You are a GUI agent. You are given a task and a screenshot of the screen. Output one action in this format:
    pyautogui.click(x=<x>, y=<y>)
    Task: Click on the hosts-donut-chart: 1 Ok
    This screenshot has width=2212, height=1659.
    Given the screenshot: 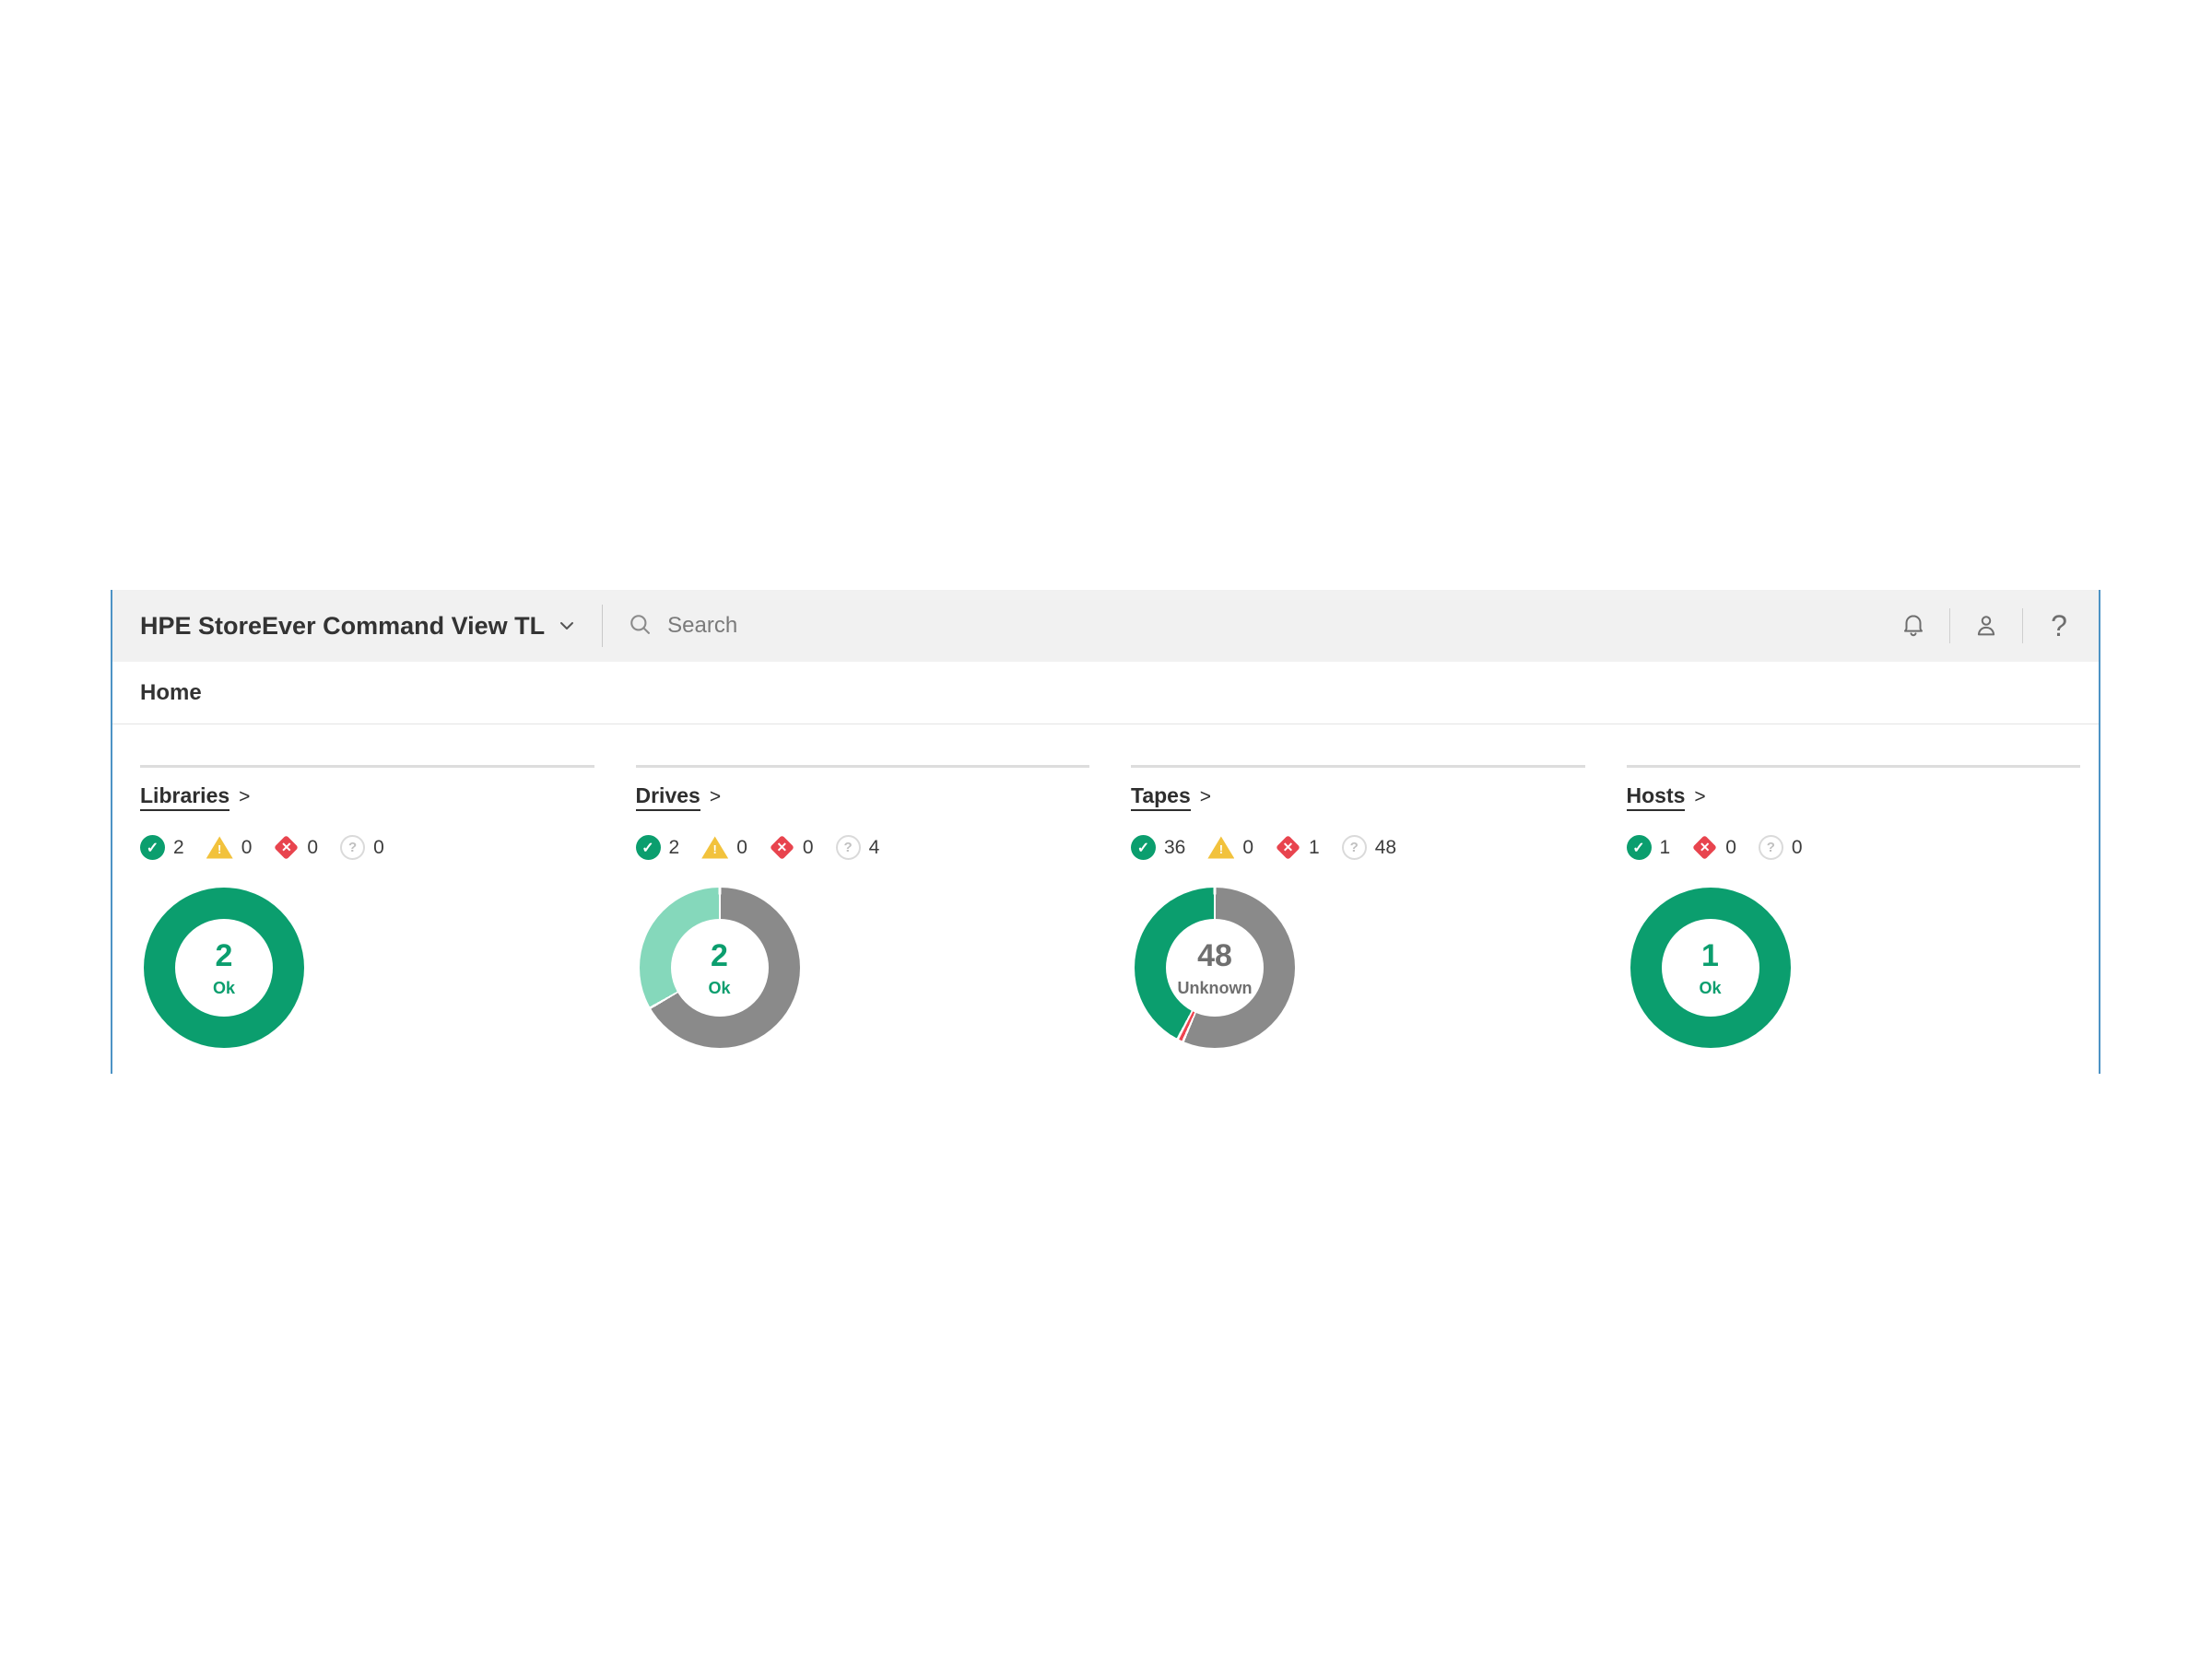 What is the action you would take?
    pyautogui.click(x=1710, y=968)
    